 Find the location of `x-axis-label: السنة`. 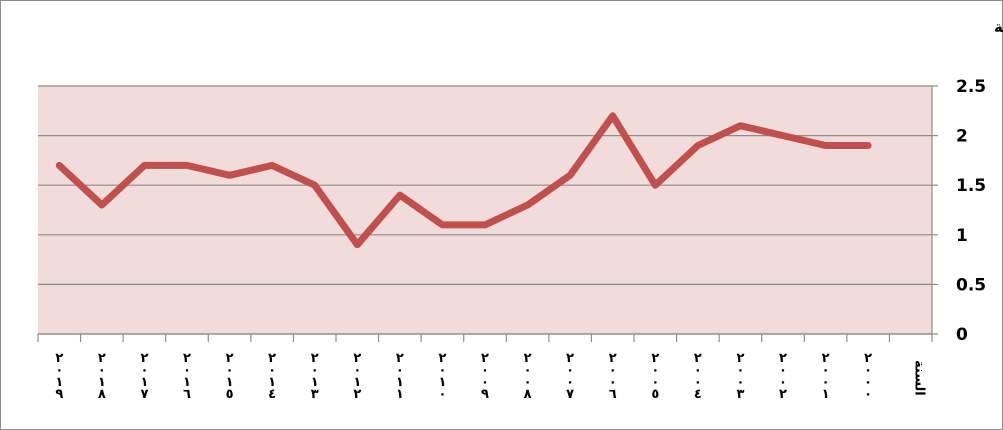

x-axis-label: السنة is located at coordinates (919, 378).